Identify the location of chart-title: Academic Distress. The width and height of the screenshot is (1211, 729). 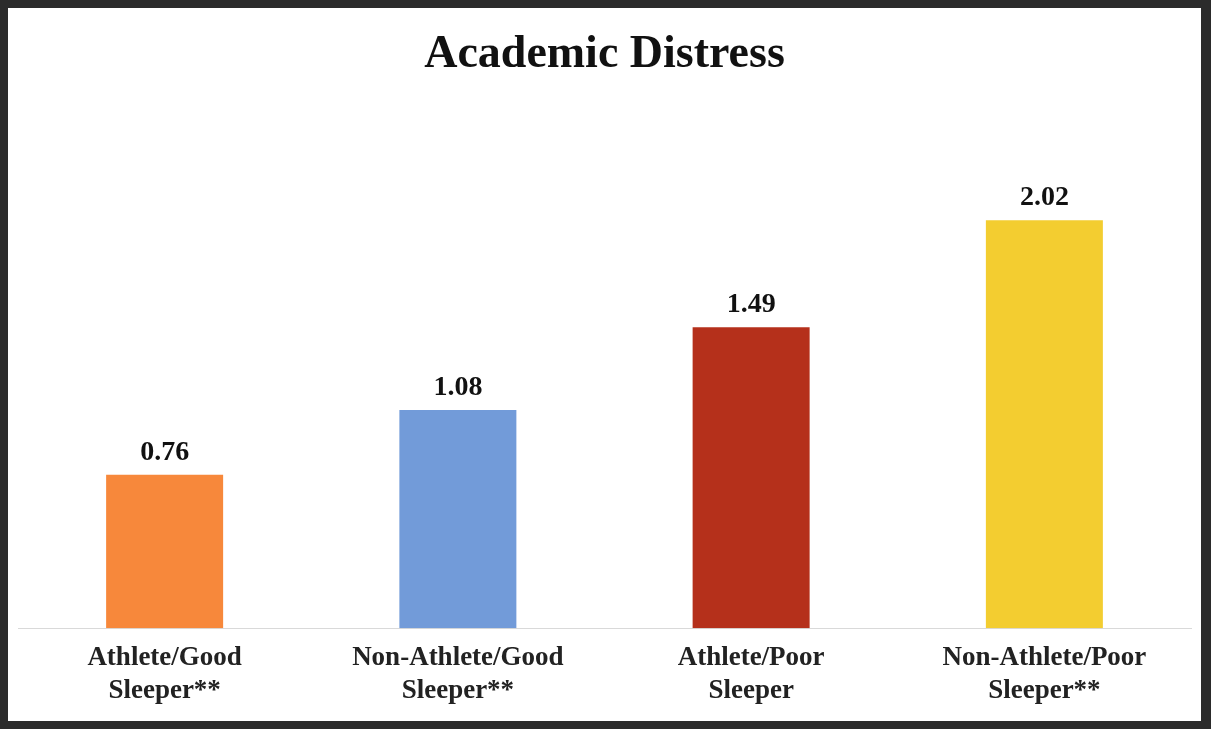
(604, 52).